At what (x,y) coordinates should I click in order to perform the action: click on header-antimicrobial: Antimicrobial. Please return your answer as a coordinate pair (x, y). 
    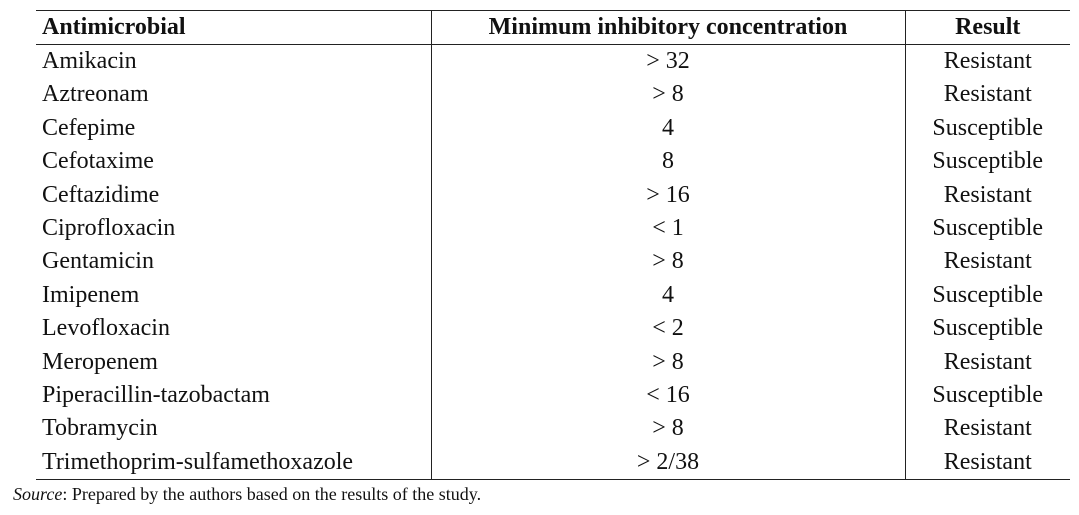
    Looking at the image, I should click on (114, 27).